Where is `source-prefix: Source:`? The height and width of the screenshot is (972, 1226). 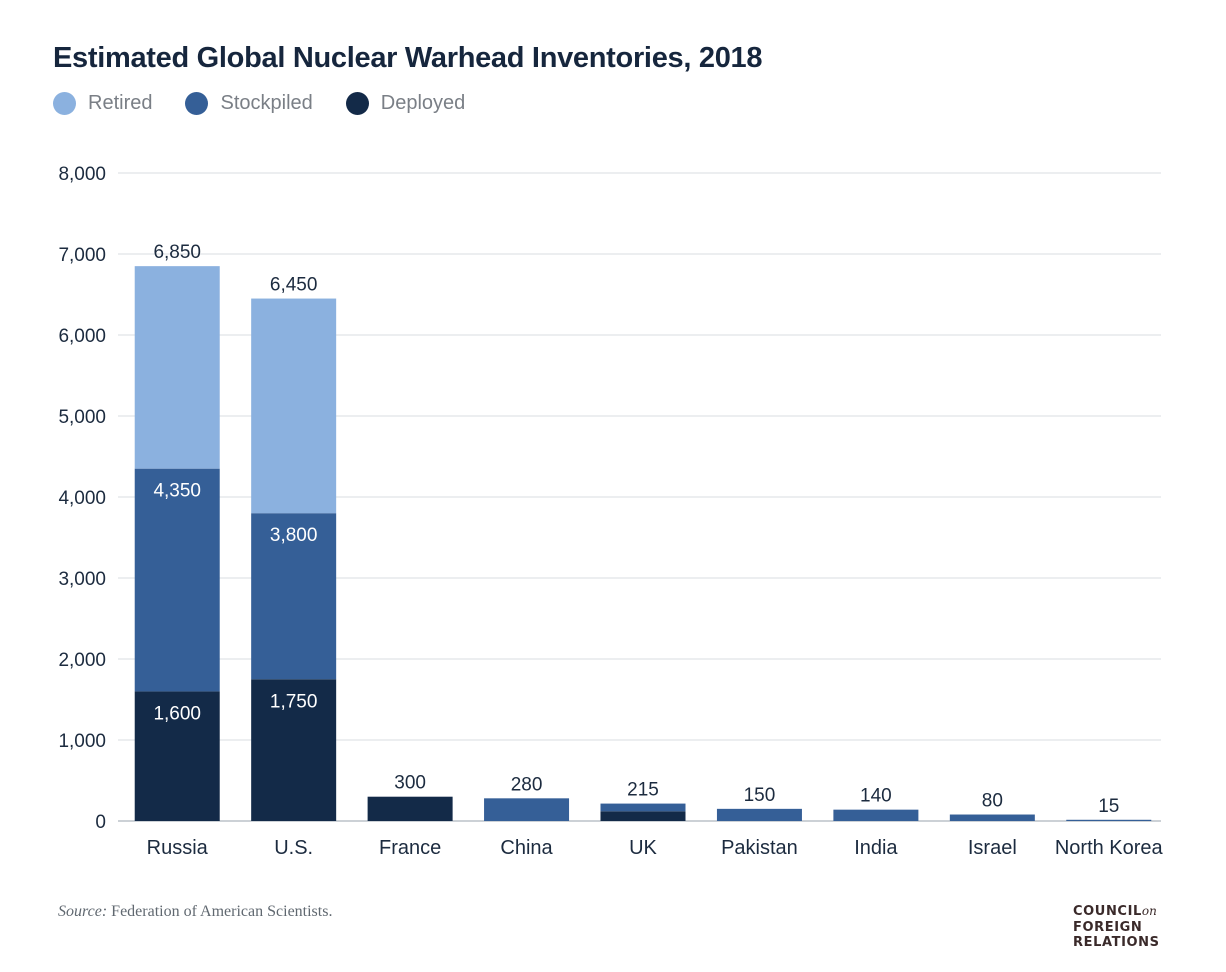 source-prefix: Source: is located at coordinates (83, 911).